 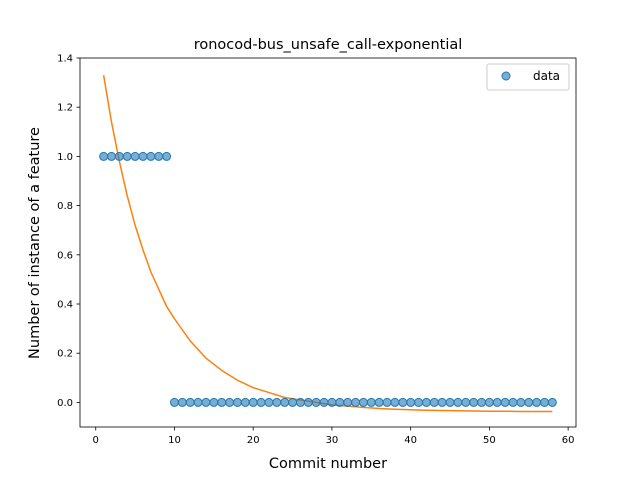 I want to click on x-tick-label: 0, so click(x=96, y=440).